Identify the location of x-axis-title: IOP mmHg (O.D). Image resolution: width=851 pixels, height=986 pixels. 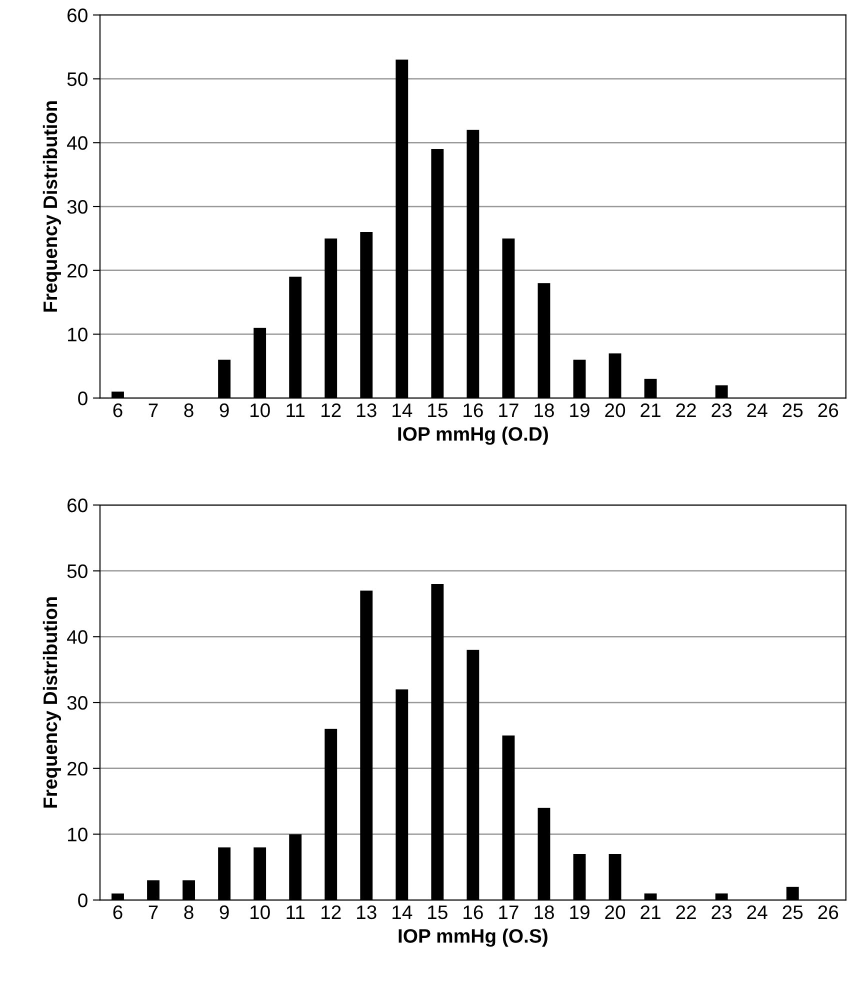
(473, 435).